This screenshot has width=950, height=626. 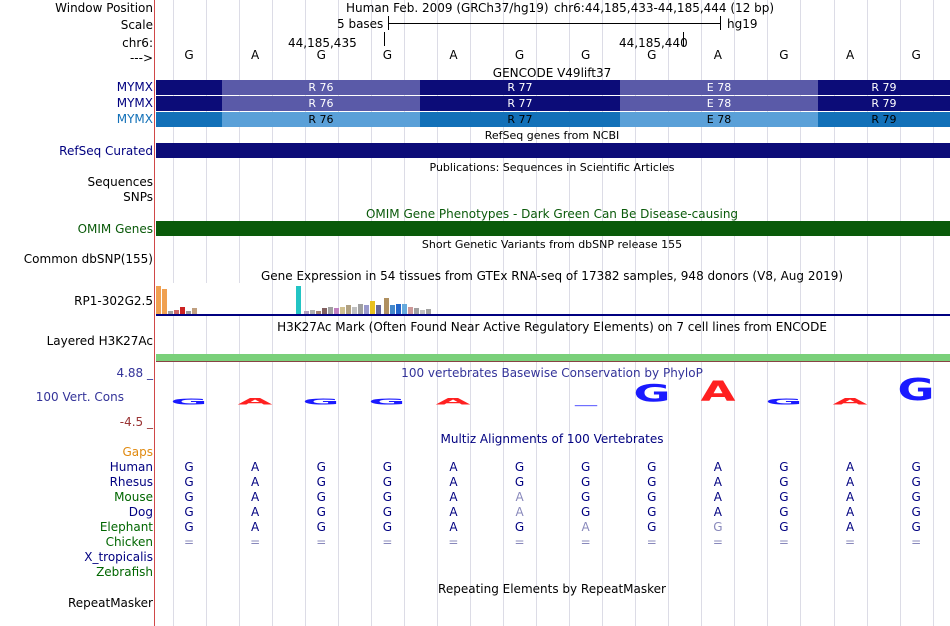 I want to click on h3k27ac-track-label: Layered H3K27Ac, so click(x=99, y=341).